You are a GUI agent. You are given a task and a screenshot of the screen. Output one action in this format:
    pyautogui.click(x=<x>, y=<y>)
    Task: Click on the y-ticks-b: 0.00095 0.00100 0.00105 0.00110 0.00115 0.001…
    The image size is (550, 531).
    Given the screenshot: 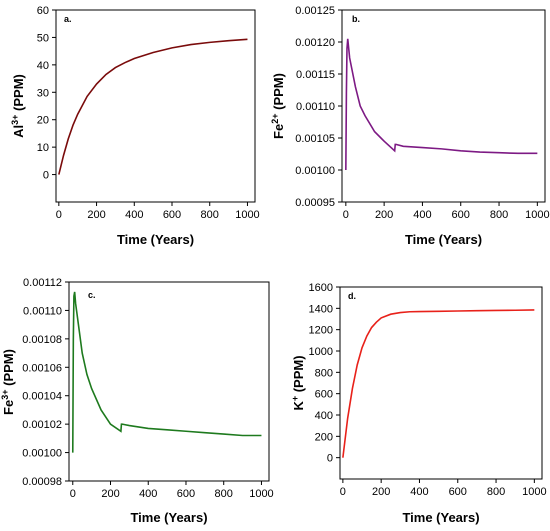 What is the action you would take?
    pyautogui.click(x=318, y=107)
    